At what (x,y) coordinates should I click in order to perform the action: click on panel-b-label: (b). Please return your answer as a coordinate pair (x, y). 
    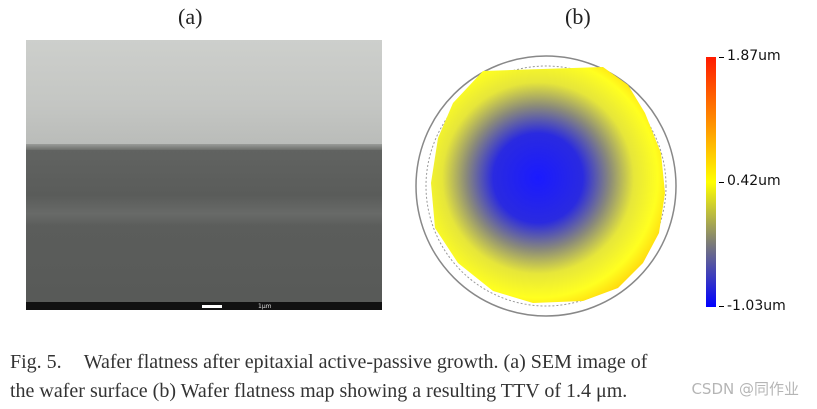
    Looking at the image, I should click on (578, 16).